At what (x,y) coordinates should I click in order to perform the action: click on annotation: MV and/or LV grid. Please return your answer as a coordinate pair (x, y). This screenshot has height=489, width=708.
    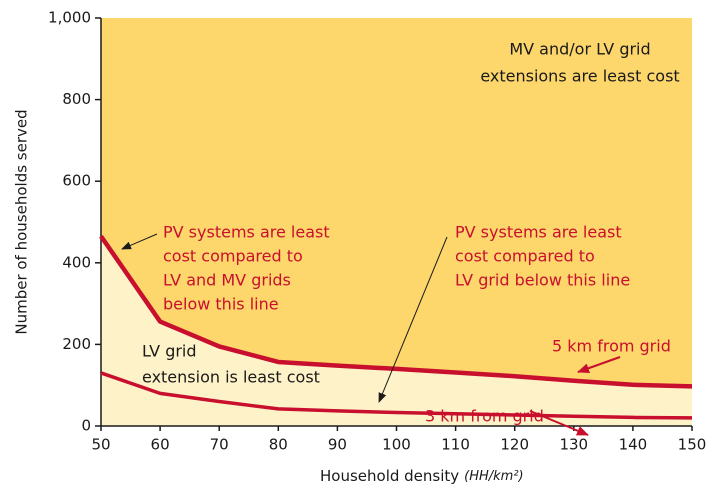
    Looking at the image, I should click on (579, 49).